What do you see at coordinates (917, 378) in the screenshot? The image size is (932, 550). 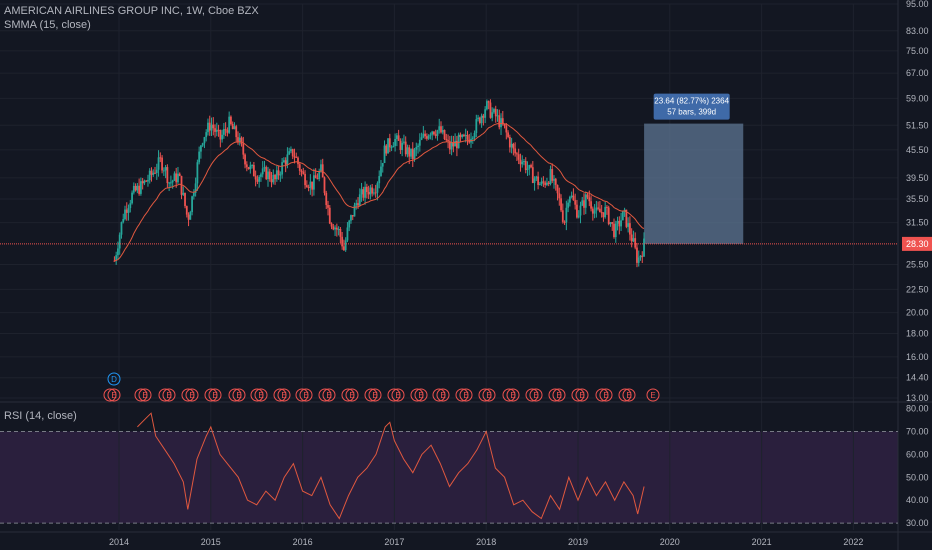 I see `price-tick-label: 14.40` at bounding box center [917, 378].